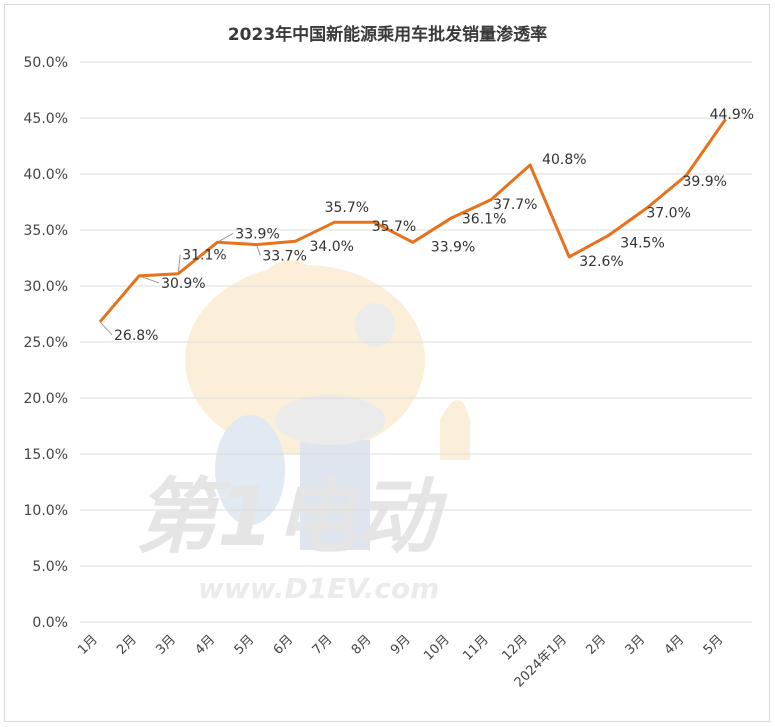 This screenshot has height=727, width=775. Describe the element at coordinates (387, 35) in the screenshot. I see `chart-title: 2023年中国新能源乘用车批发销量渗透率` at that location.